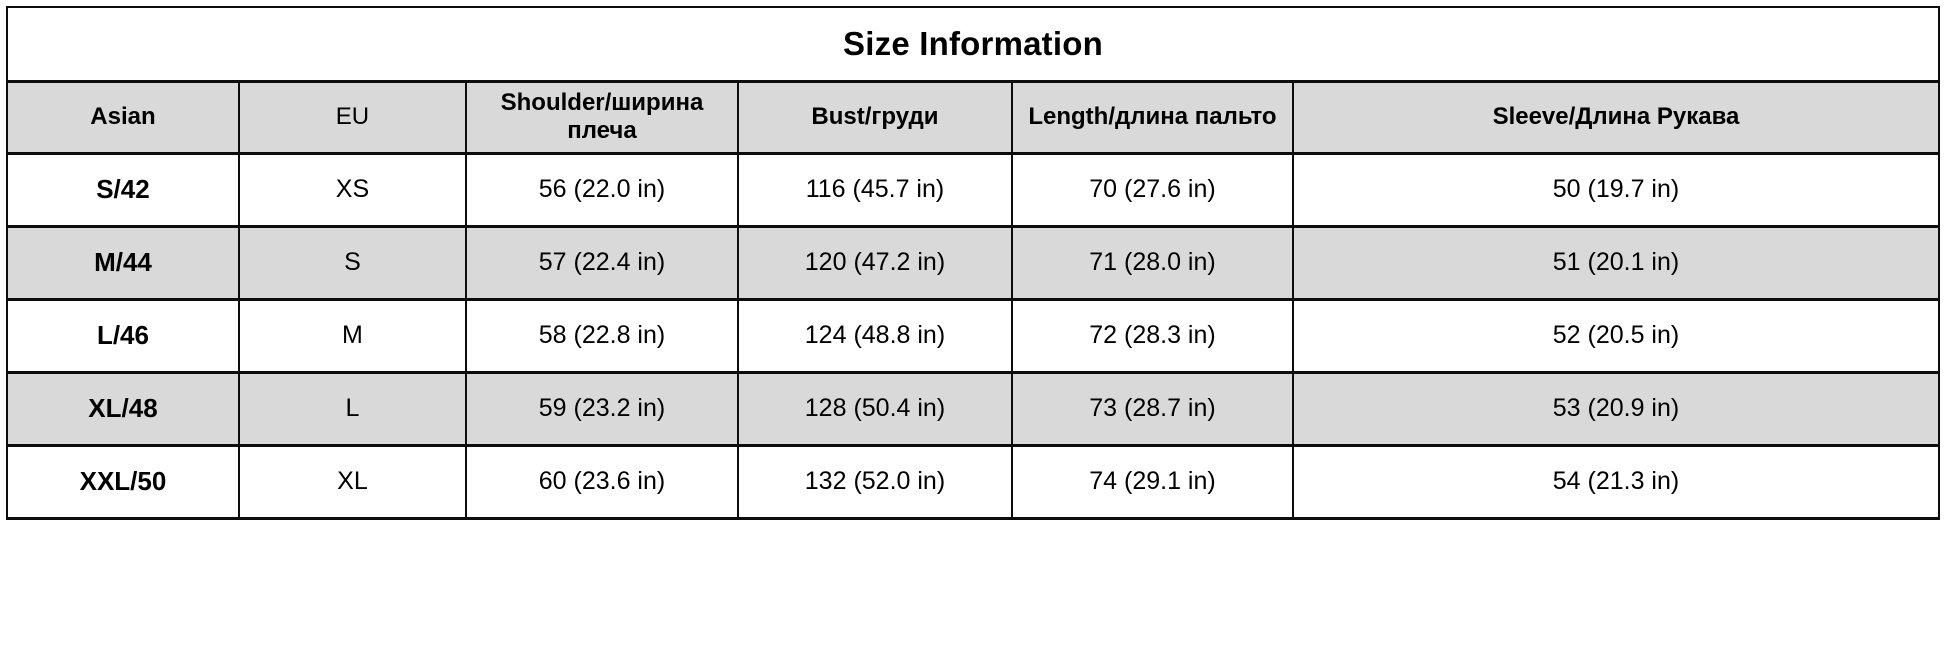  What do you see at coordinates (122, 189) in the screenshot?
I see `cell-asian: S/42` at bounding box center [122, 189].